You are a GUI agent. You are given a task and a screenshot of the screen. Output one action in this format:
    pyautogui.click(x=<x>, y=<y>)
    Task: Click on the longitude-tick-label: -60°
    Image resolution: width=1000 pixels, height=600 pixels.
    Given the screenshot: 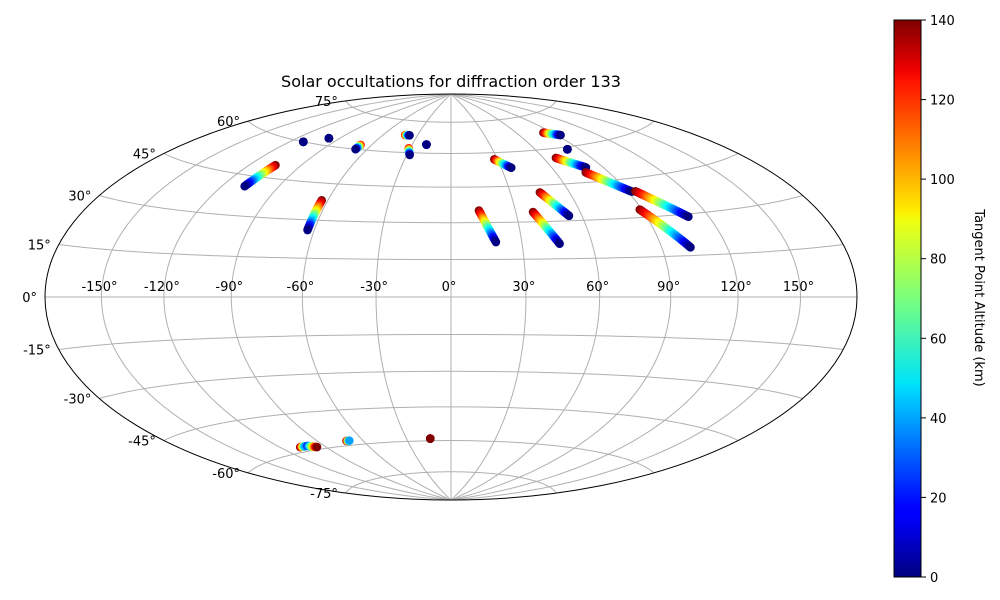 What is the action you would take?
    pyautogui.click(x=301, y=287)
    